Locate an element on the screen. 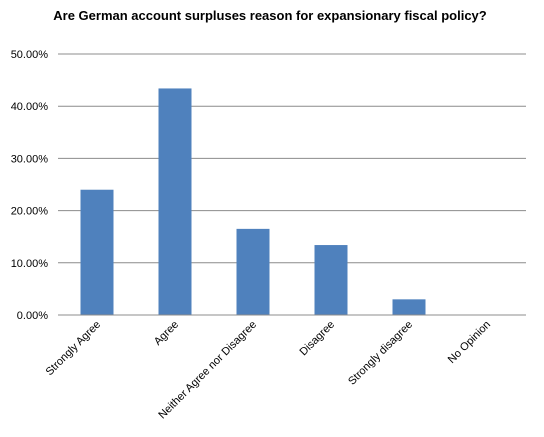 Image resolution: width=544 pixels, height=437 pixels. y-tick-label: 10.00% is located at coordinates (30, 264).